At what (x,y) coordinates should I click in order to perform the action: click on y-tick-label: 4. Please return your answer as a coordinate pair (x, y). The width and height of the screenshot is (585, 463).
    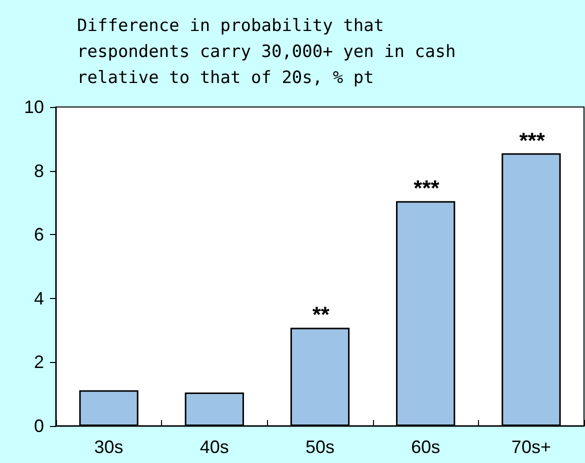
    Looking at the image, I should click on (39, 298).